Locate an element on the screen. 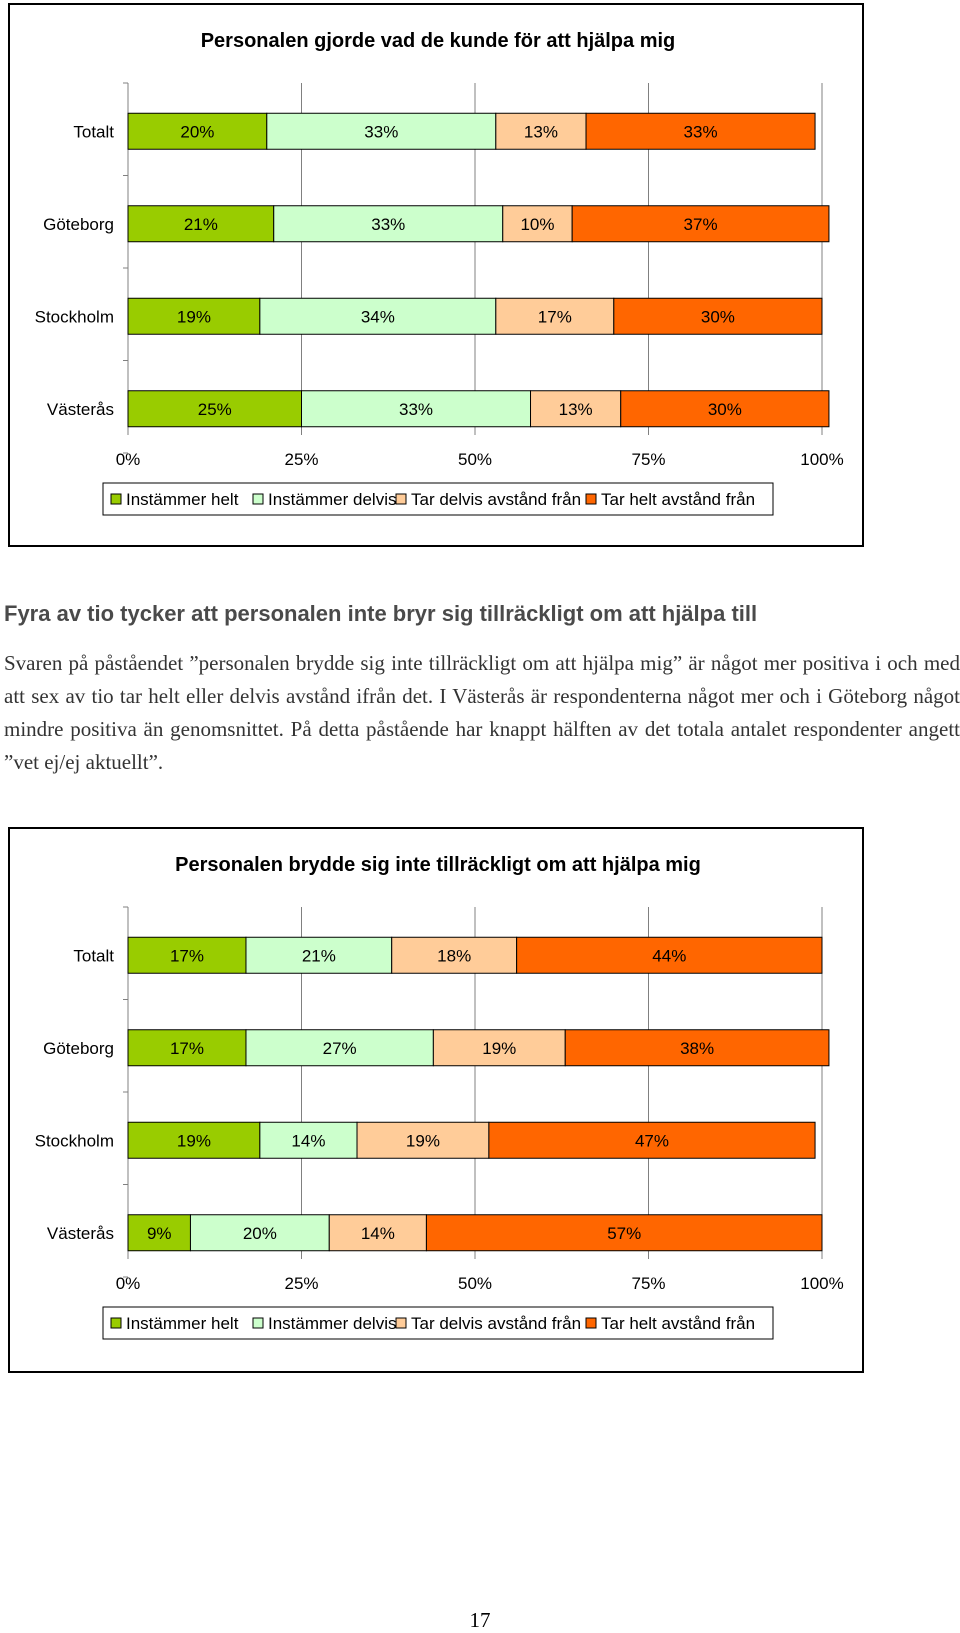 This screenshot has height=1633, width=960. chart-2-x-tick-label: 50% is located at coordinates (475, 1283).